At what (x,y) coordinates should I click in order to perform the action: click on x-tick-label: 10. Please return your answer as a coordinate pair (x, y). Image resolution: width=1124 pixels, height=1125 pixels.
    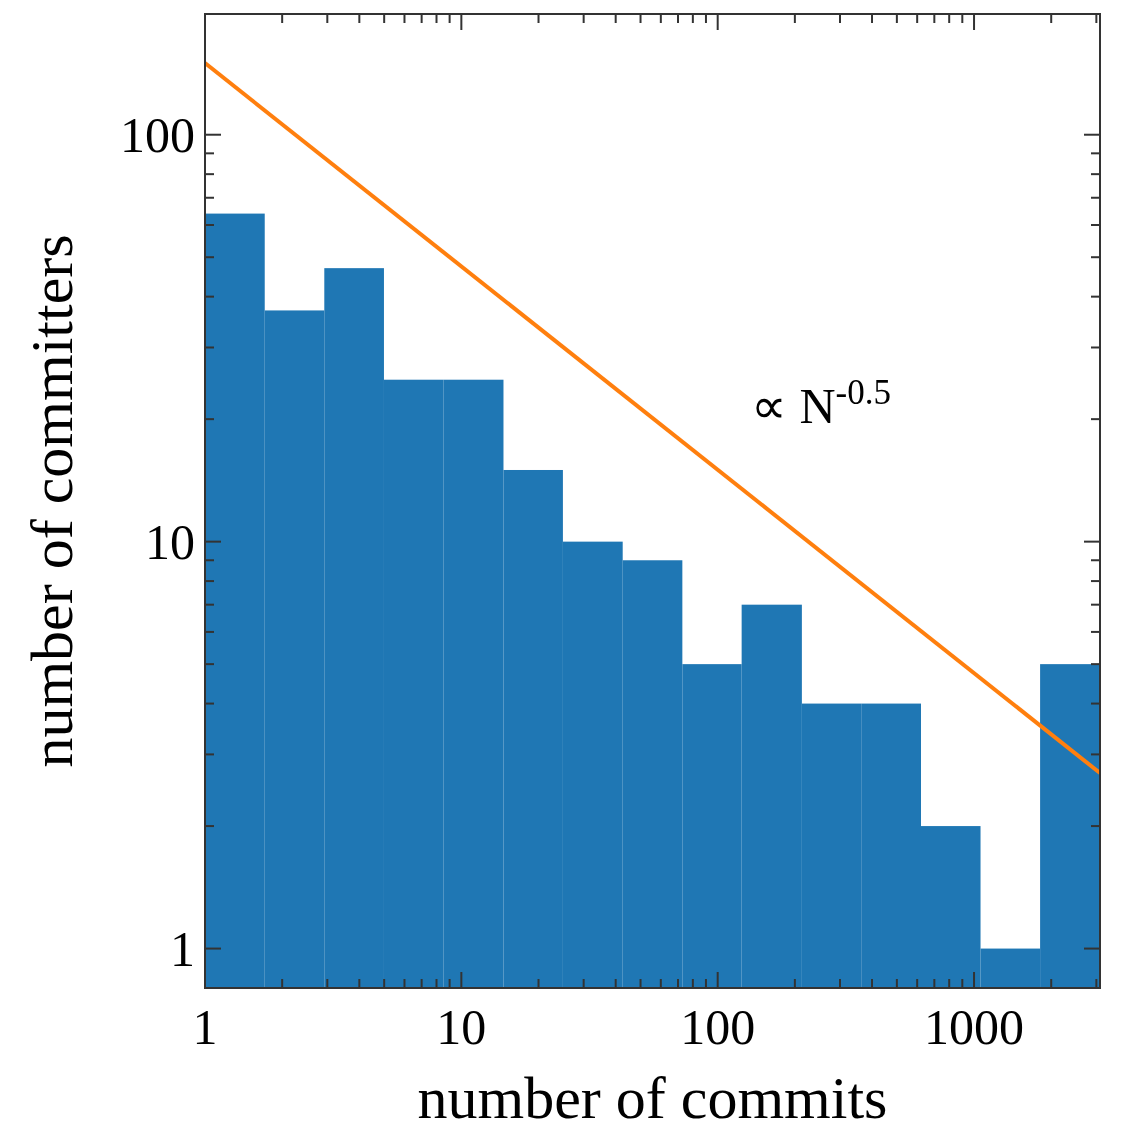
    Looking at the image, I should click on (461, 1027).